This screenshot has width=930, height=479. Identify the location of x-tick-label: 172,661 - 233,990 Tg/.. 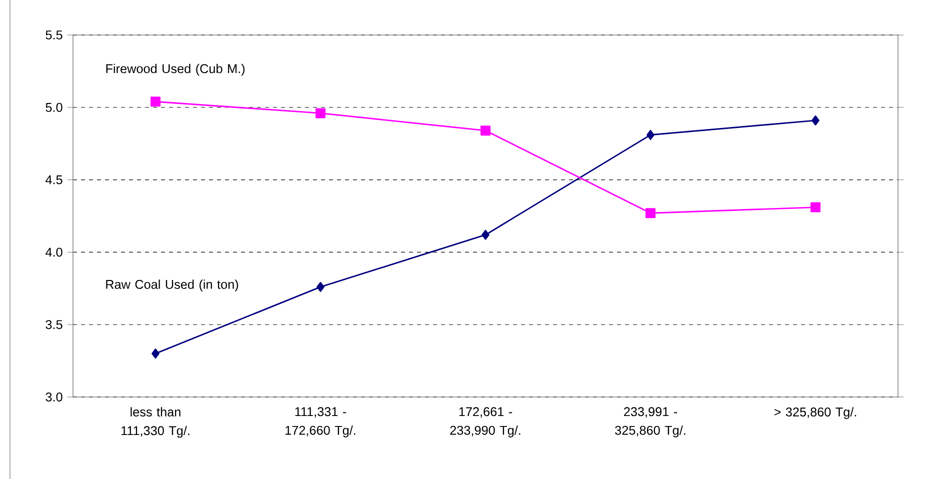
(485, 422).